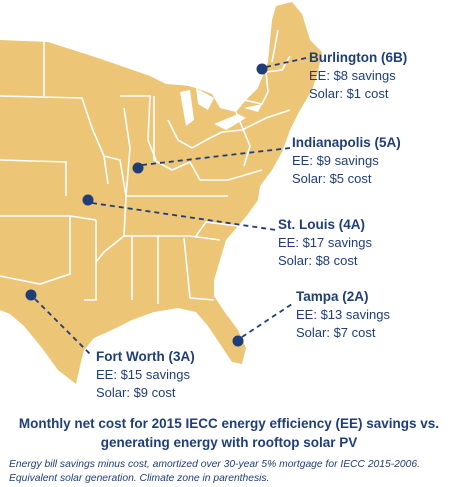 The width and height of the screenshot is (458, 487). I want to click on tampa-leader, so click(267, 320).